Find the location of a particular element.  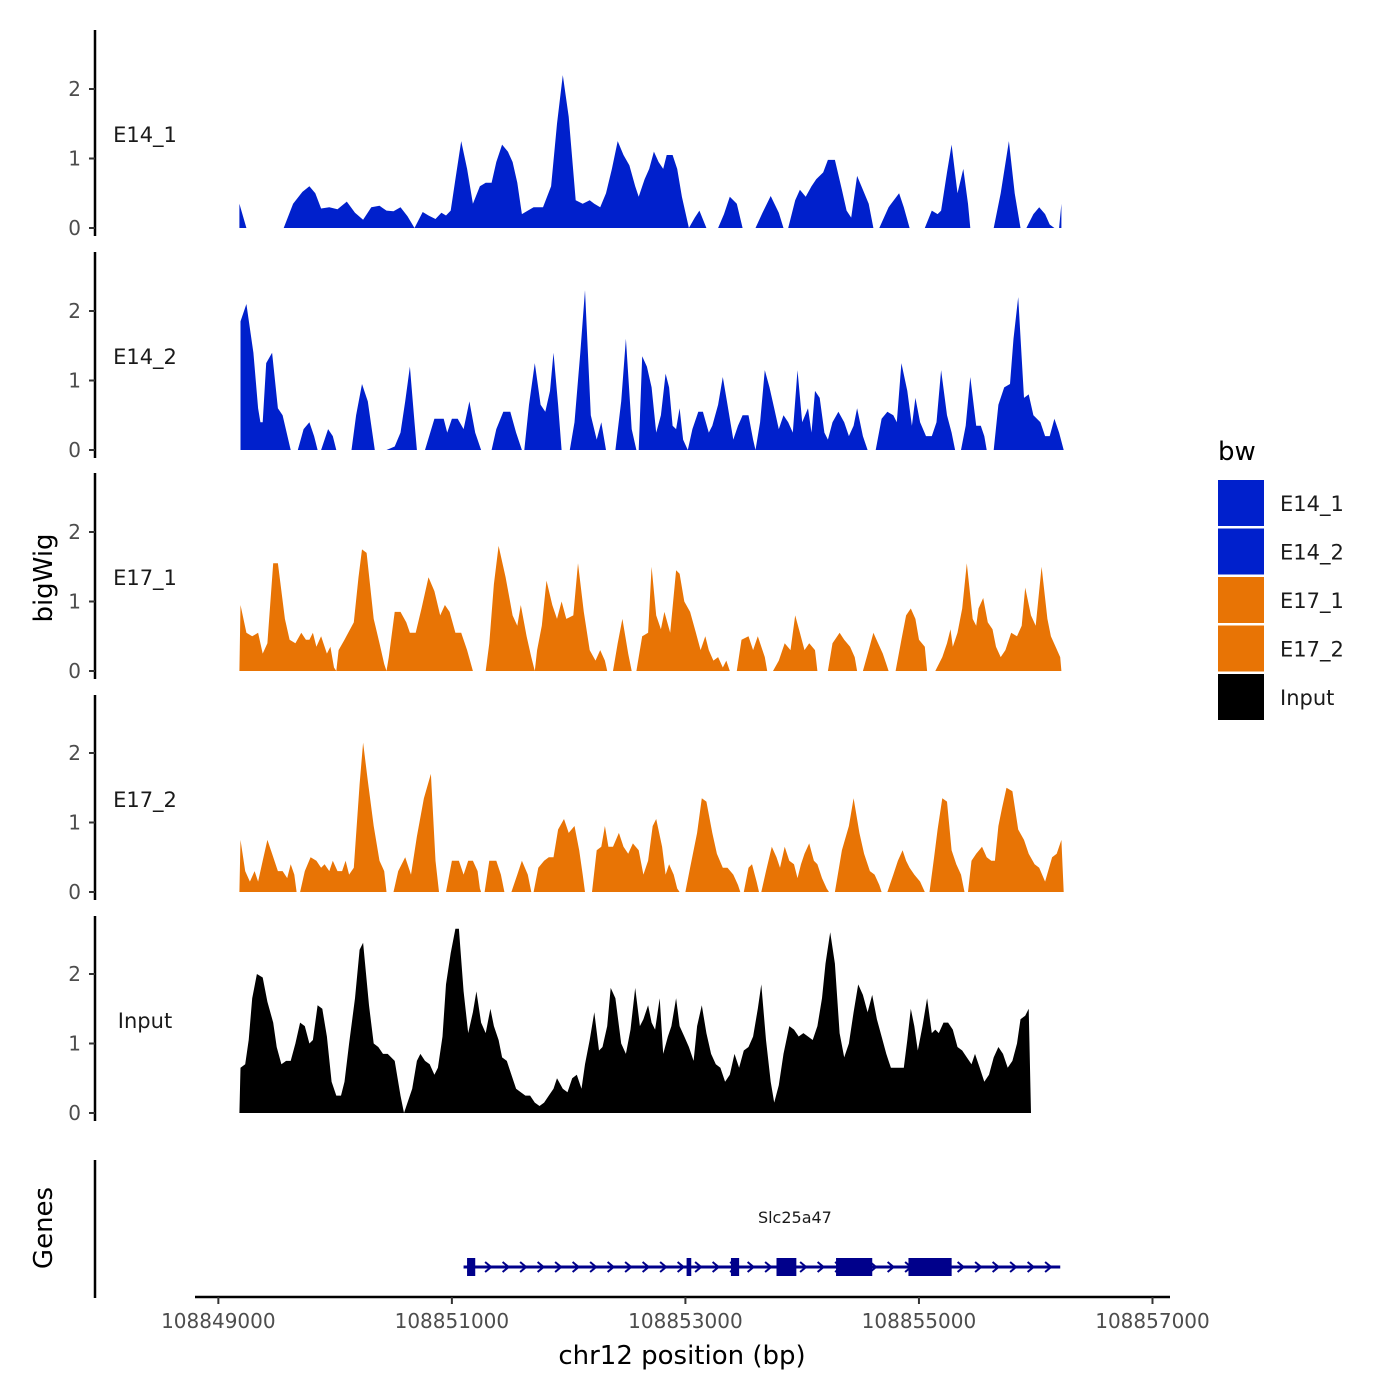

y-axis-title: bigWig is located at coordinates (44, 577).